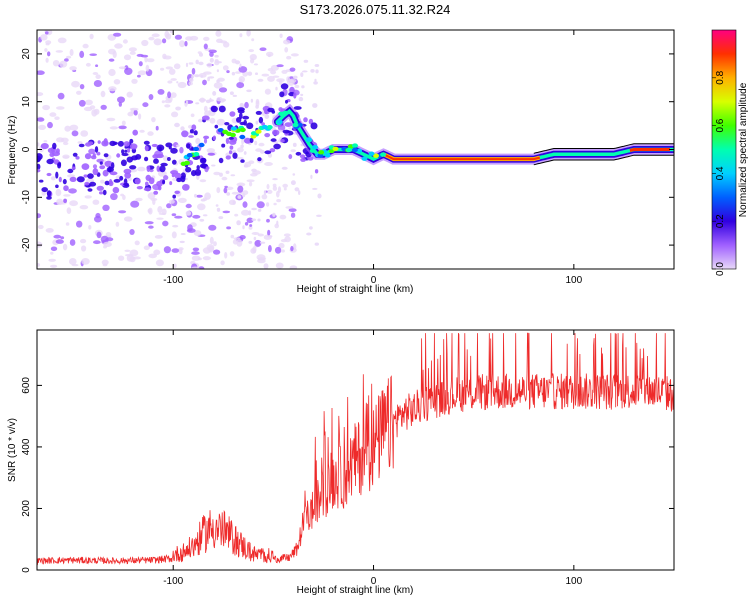 The height and width of the screenshot is (600, 750). I want to click on y-tick-label: 20, so click(26, 54).